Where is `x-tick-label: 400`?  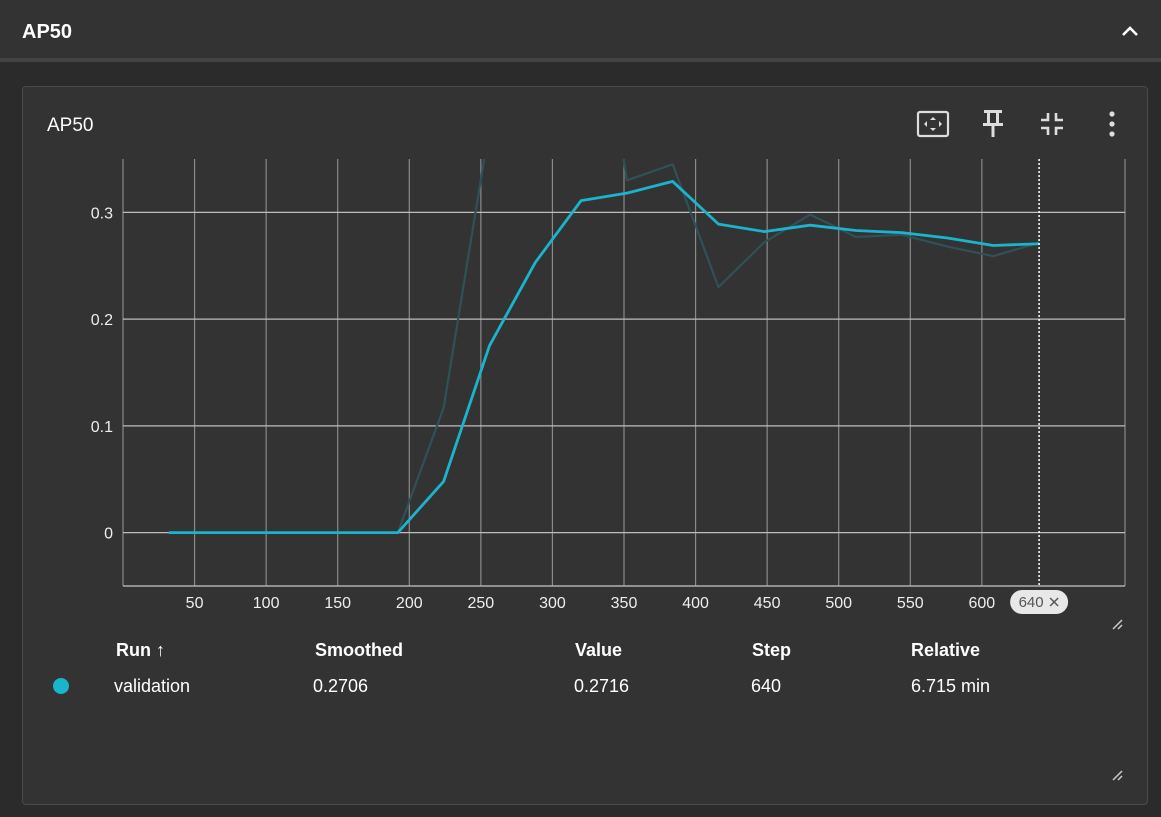 x-tick-label: 400 is located at coordinates (695, 603).